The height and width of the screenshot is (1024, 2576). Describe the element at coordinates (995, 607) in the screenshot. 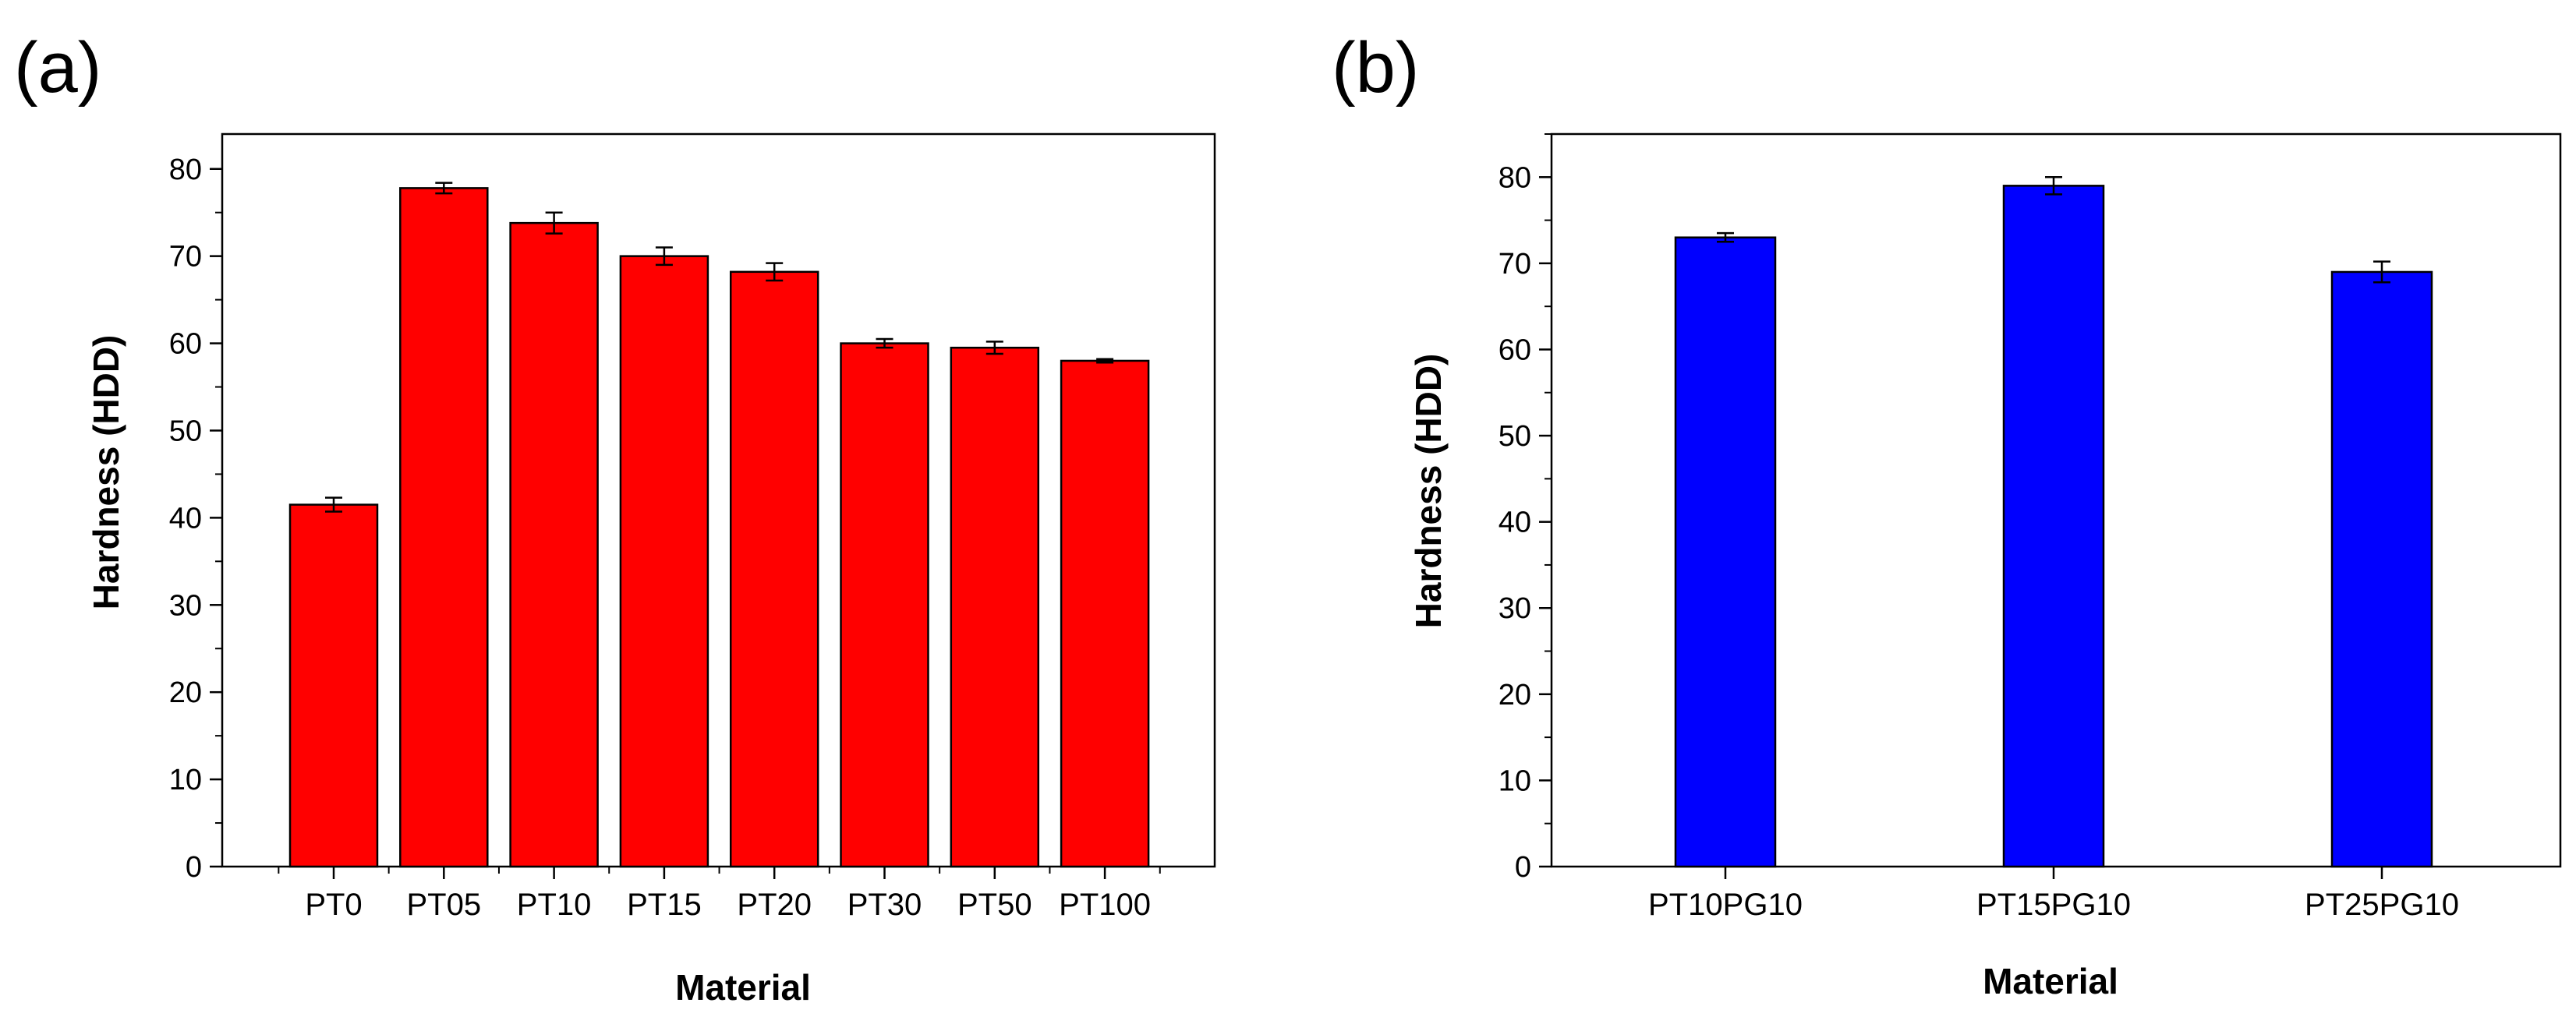

I see `bar-PT50` at that location.